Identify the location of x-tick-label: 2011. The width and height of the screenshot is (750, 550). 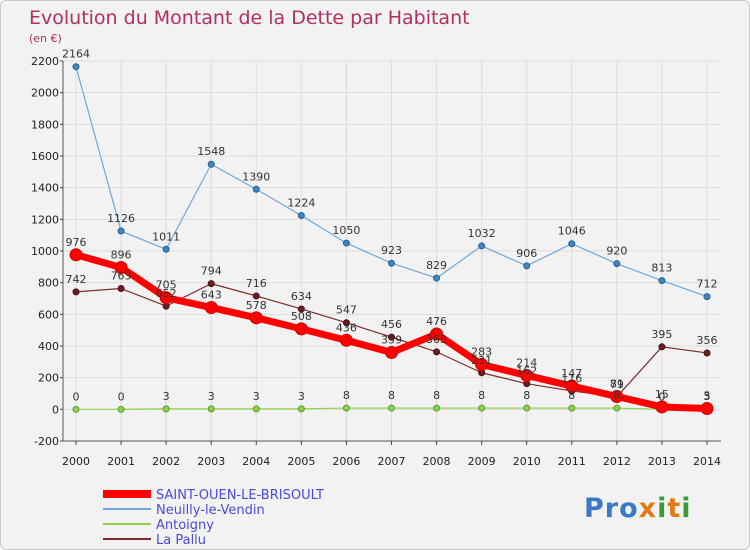
(572, 461).